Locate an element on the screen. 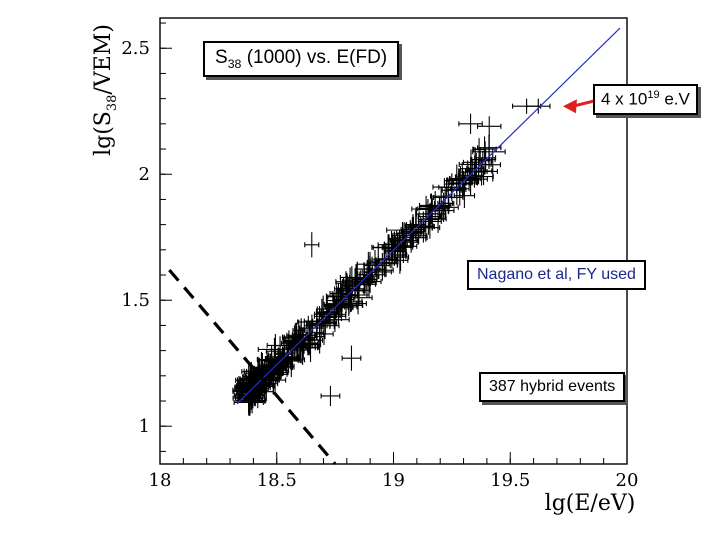  annotation-arrowhead is located at coordinates (569, 106).